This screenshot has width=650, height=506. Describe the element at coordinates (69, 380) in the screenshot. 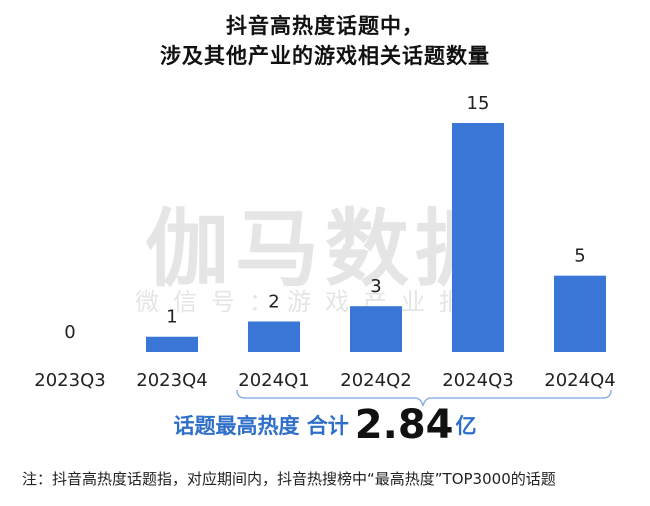

I see `category-label-2023Q3: 2023Q3` at that location.